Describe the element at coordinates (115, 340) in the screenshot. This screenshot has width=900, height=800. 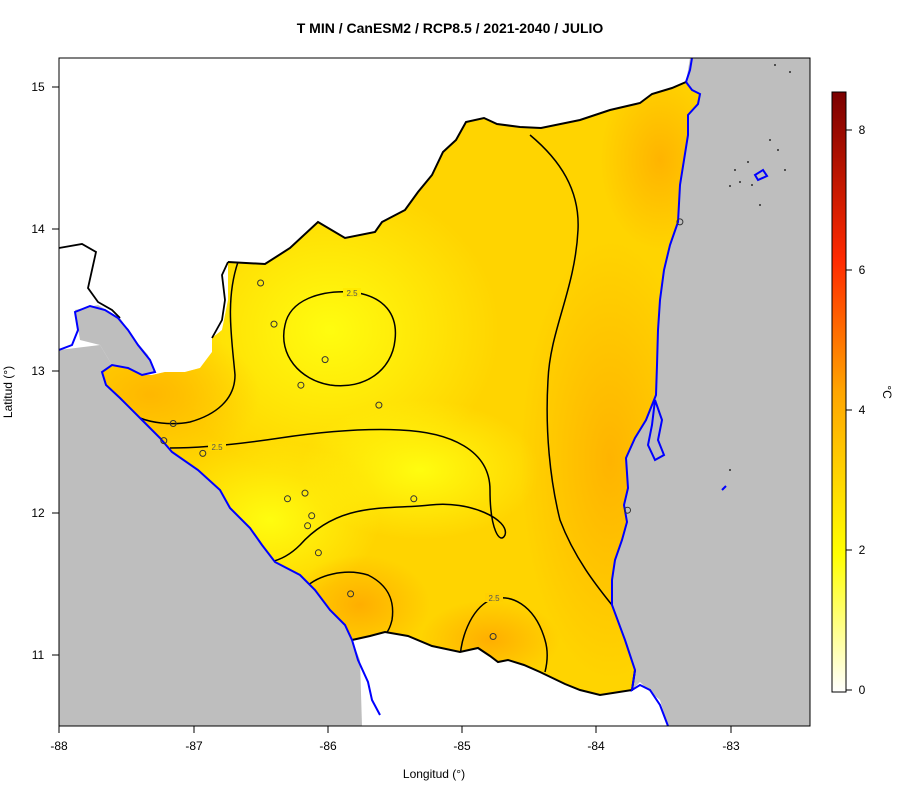
I see `gulf-of-fonseca` at that location.